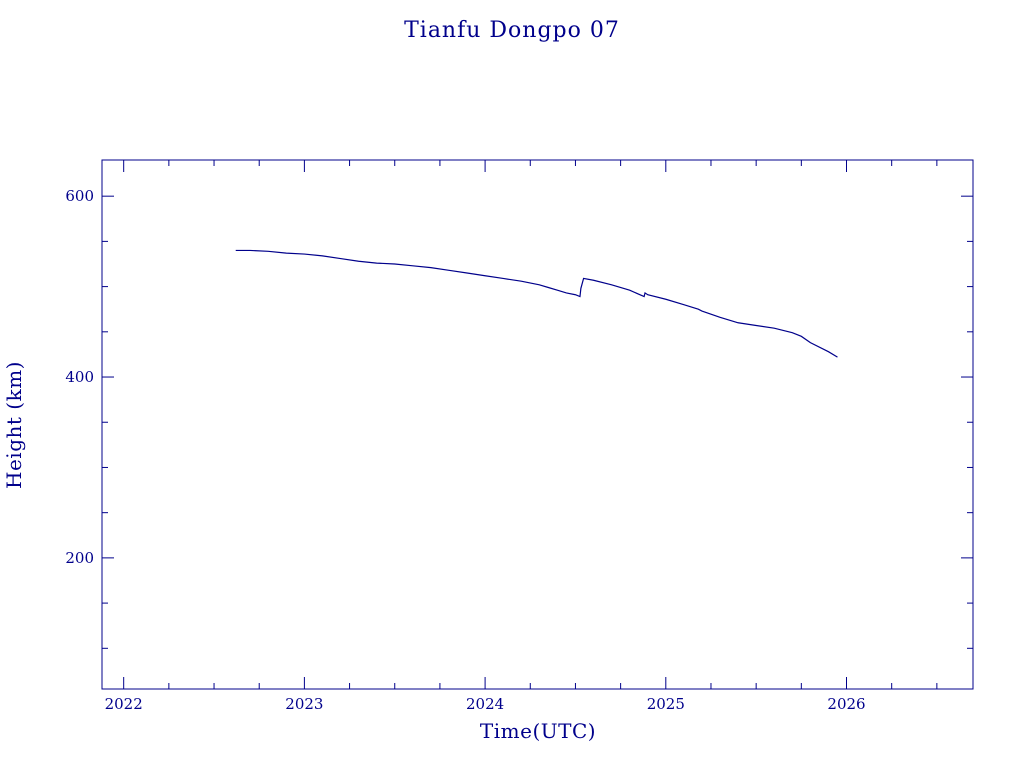 This screenshot has width=1024, height=768. Describe the element at coordinates (79, 377) in the screenshot. I see `y-tick-label: 400` at that location.